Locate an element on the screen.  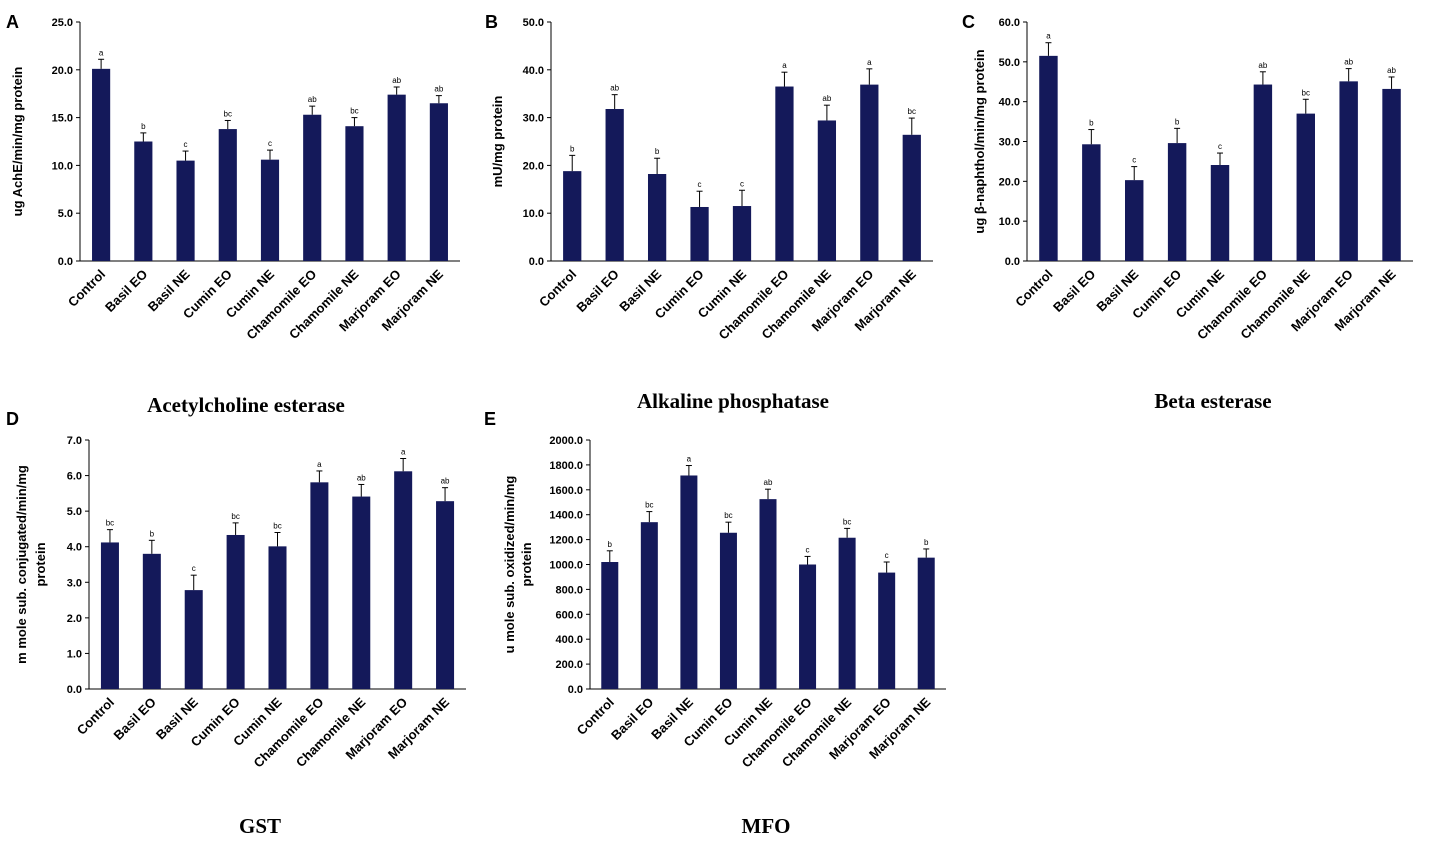
panel-letter: A is located at coordinates (12, 22).